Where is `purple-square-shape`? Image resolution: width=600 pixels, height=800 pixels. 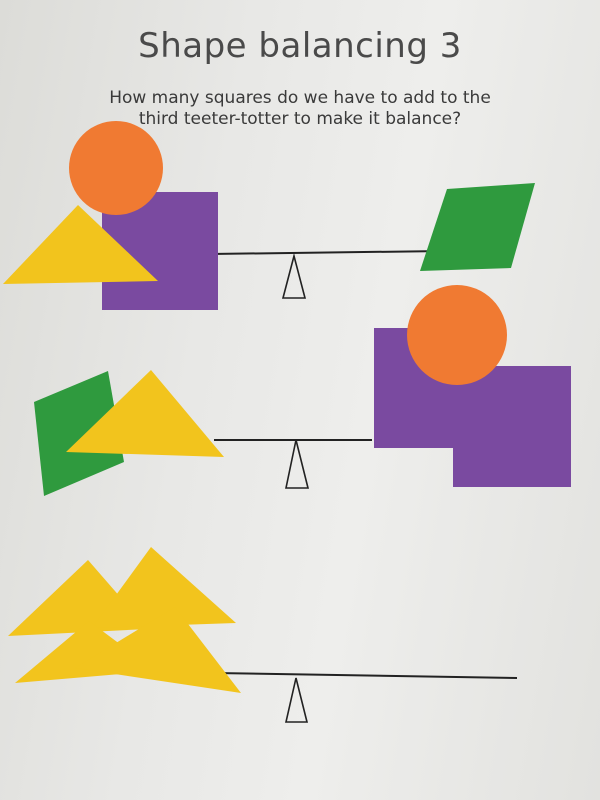
purple-square-shape is located at coordinates (512, 426).